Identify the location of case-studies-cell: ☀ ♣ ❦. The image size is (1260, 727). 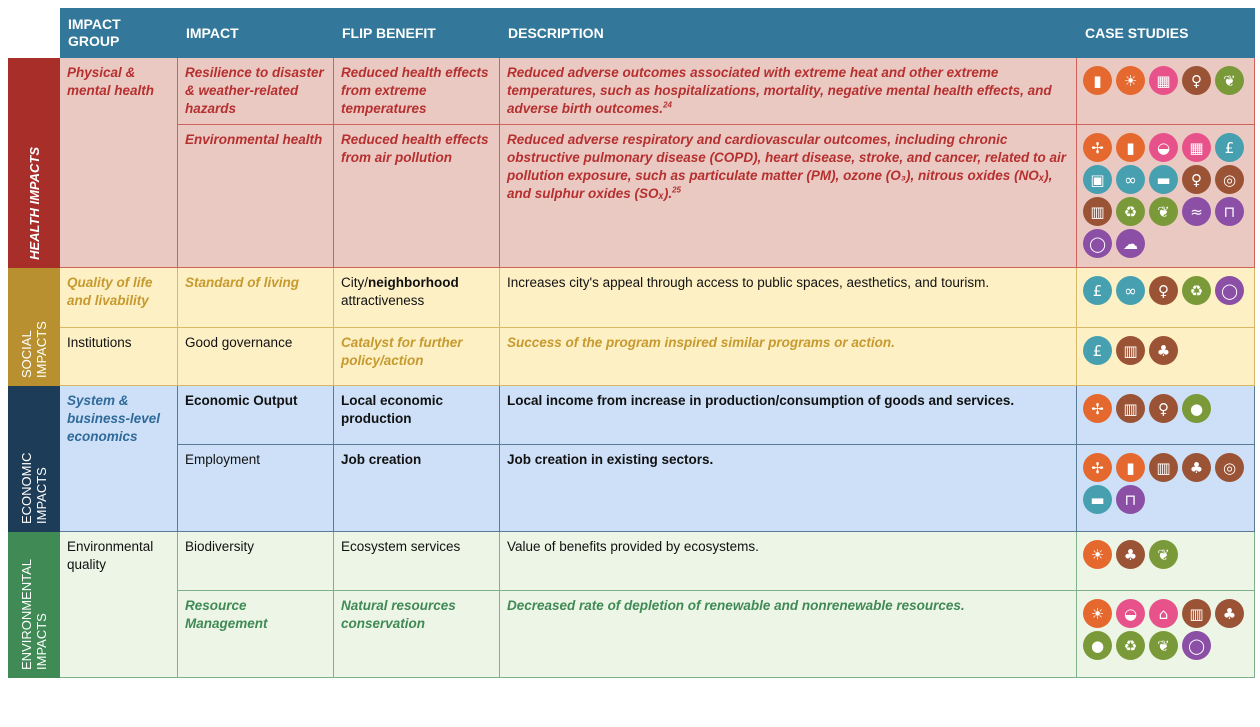
(1166, 561).